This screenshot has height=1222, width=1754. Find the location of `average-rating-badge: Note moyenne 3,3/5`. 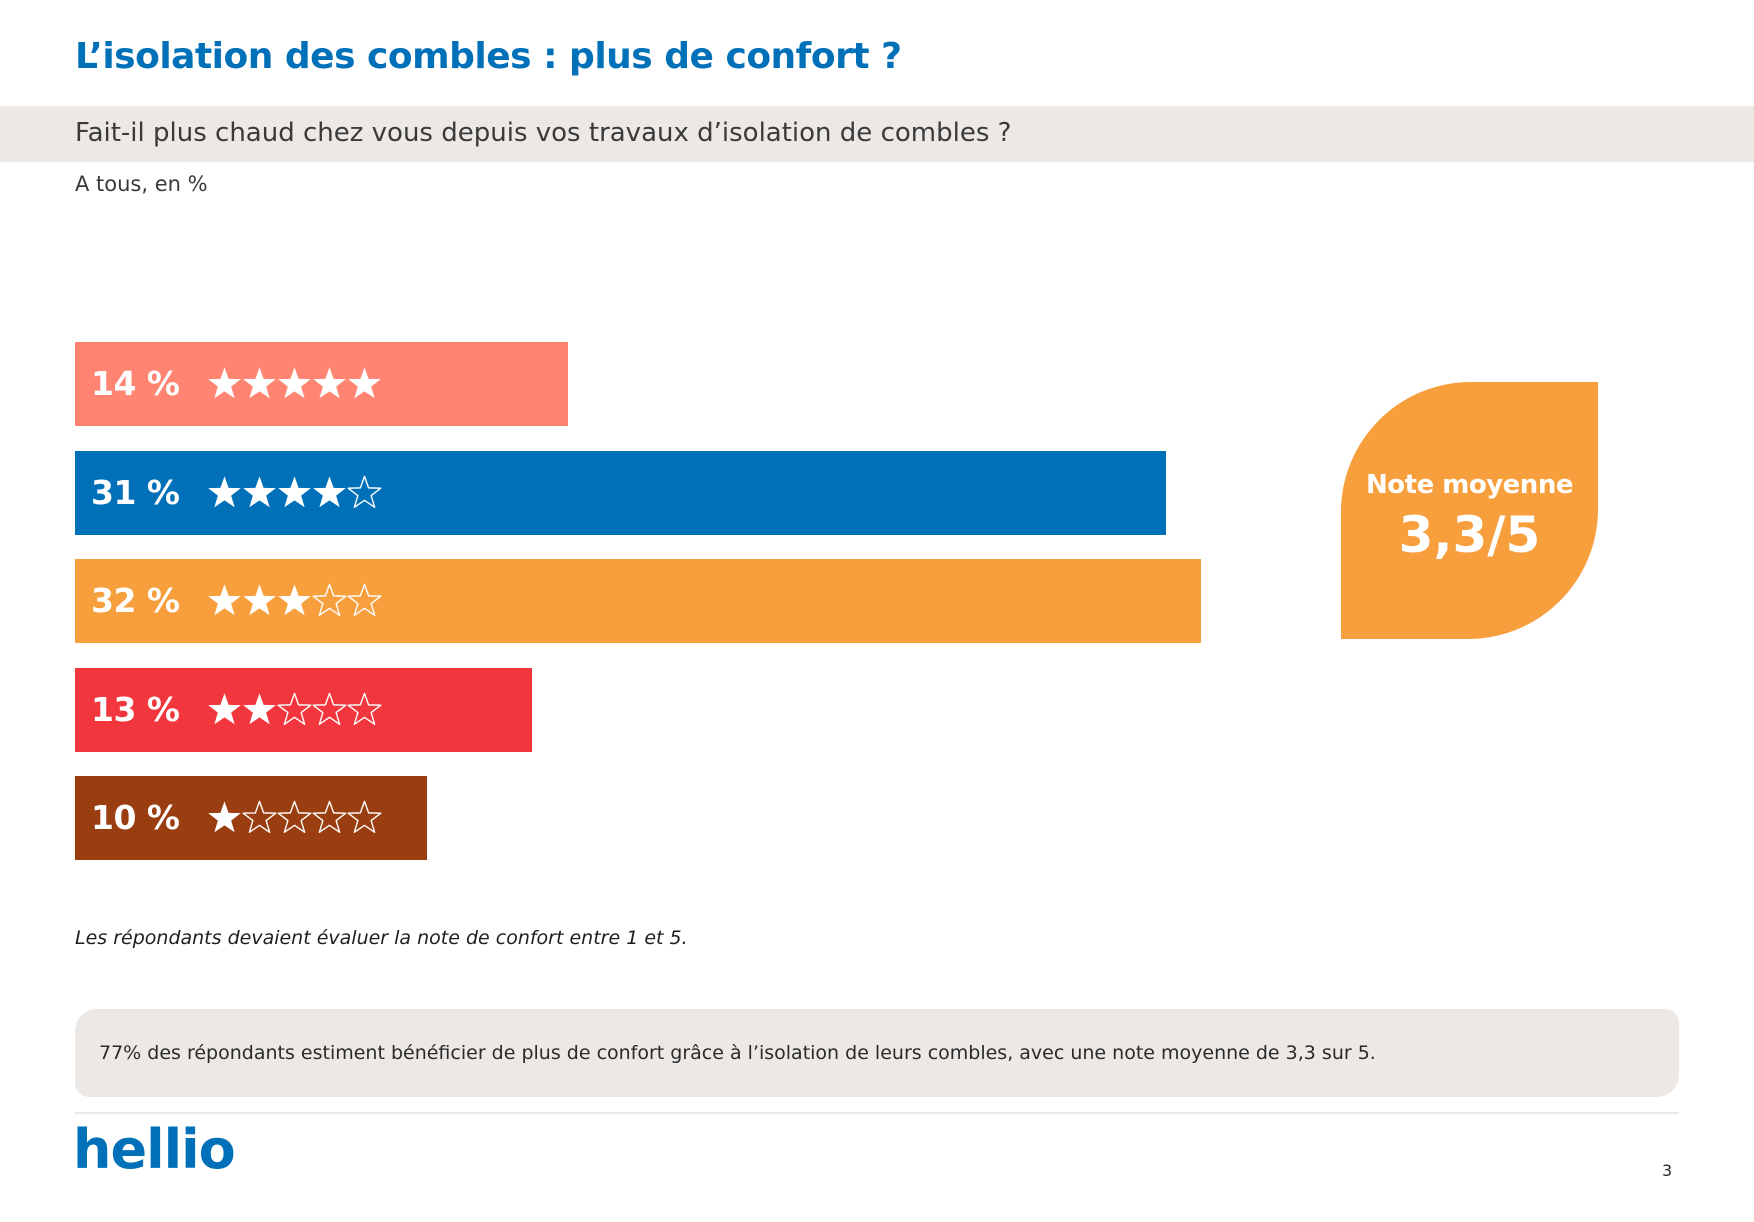

average-rating-badge: Note moyenne 3,3/5 is located at coordinates (1469, 510).